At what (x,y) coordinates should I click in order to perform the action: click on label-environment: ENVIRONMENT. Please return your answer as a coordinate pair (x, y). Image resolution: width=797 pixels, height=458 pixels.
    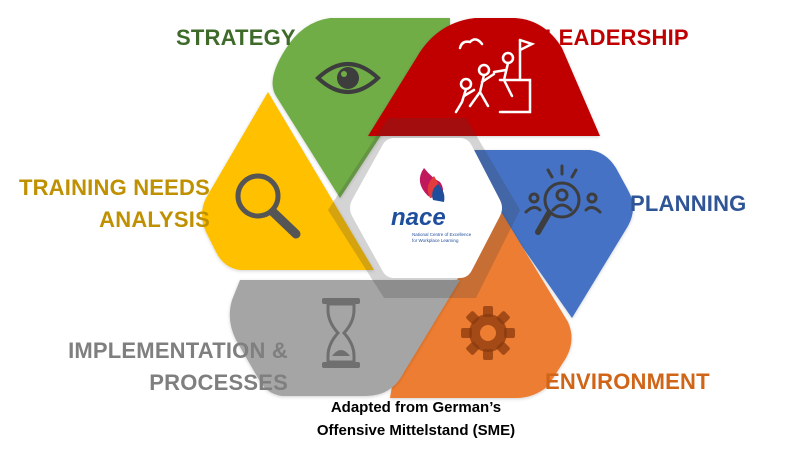
    Looking at the image, I should click on (627, 381).